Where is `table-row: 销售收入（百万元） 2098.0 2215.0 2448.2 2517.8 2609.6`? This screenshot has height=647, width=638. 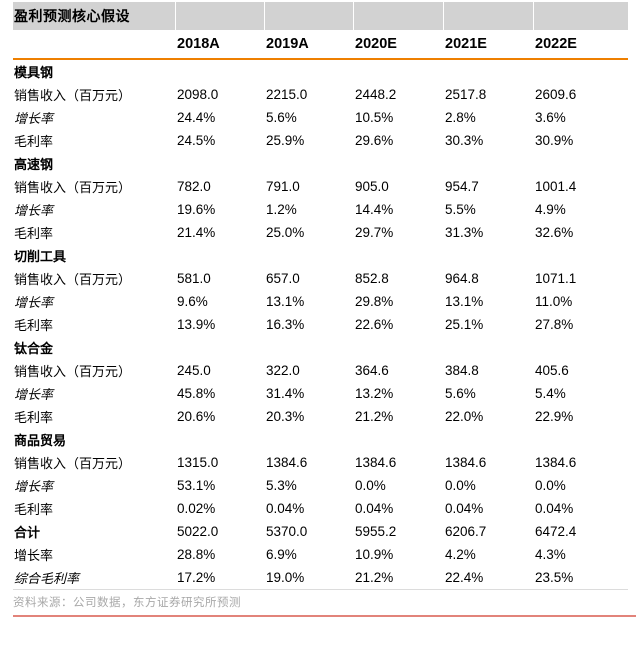 table-row: 销售收入（百万元） 2098.0 2215.0 2448.2 2517.8 2609.6 is located at coordinates (320, 94).